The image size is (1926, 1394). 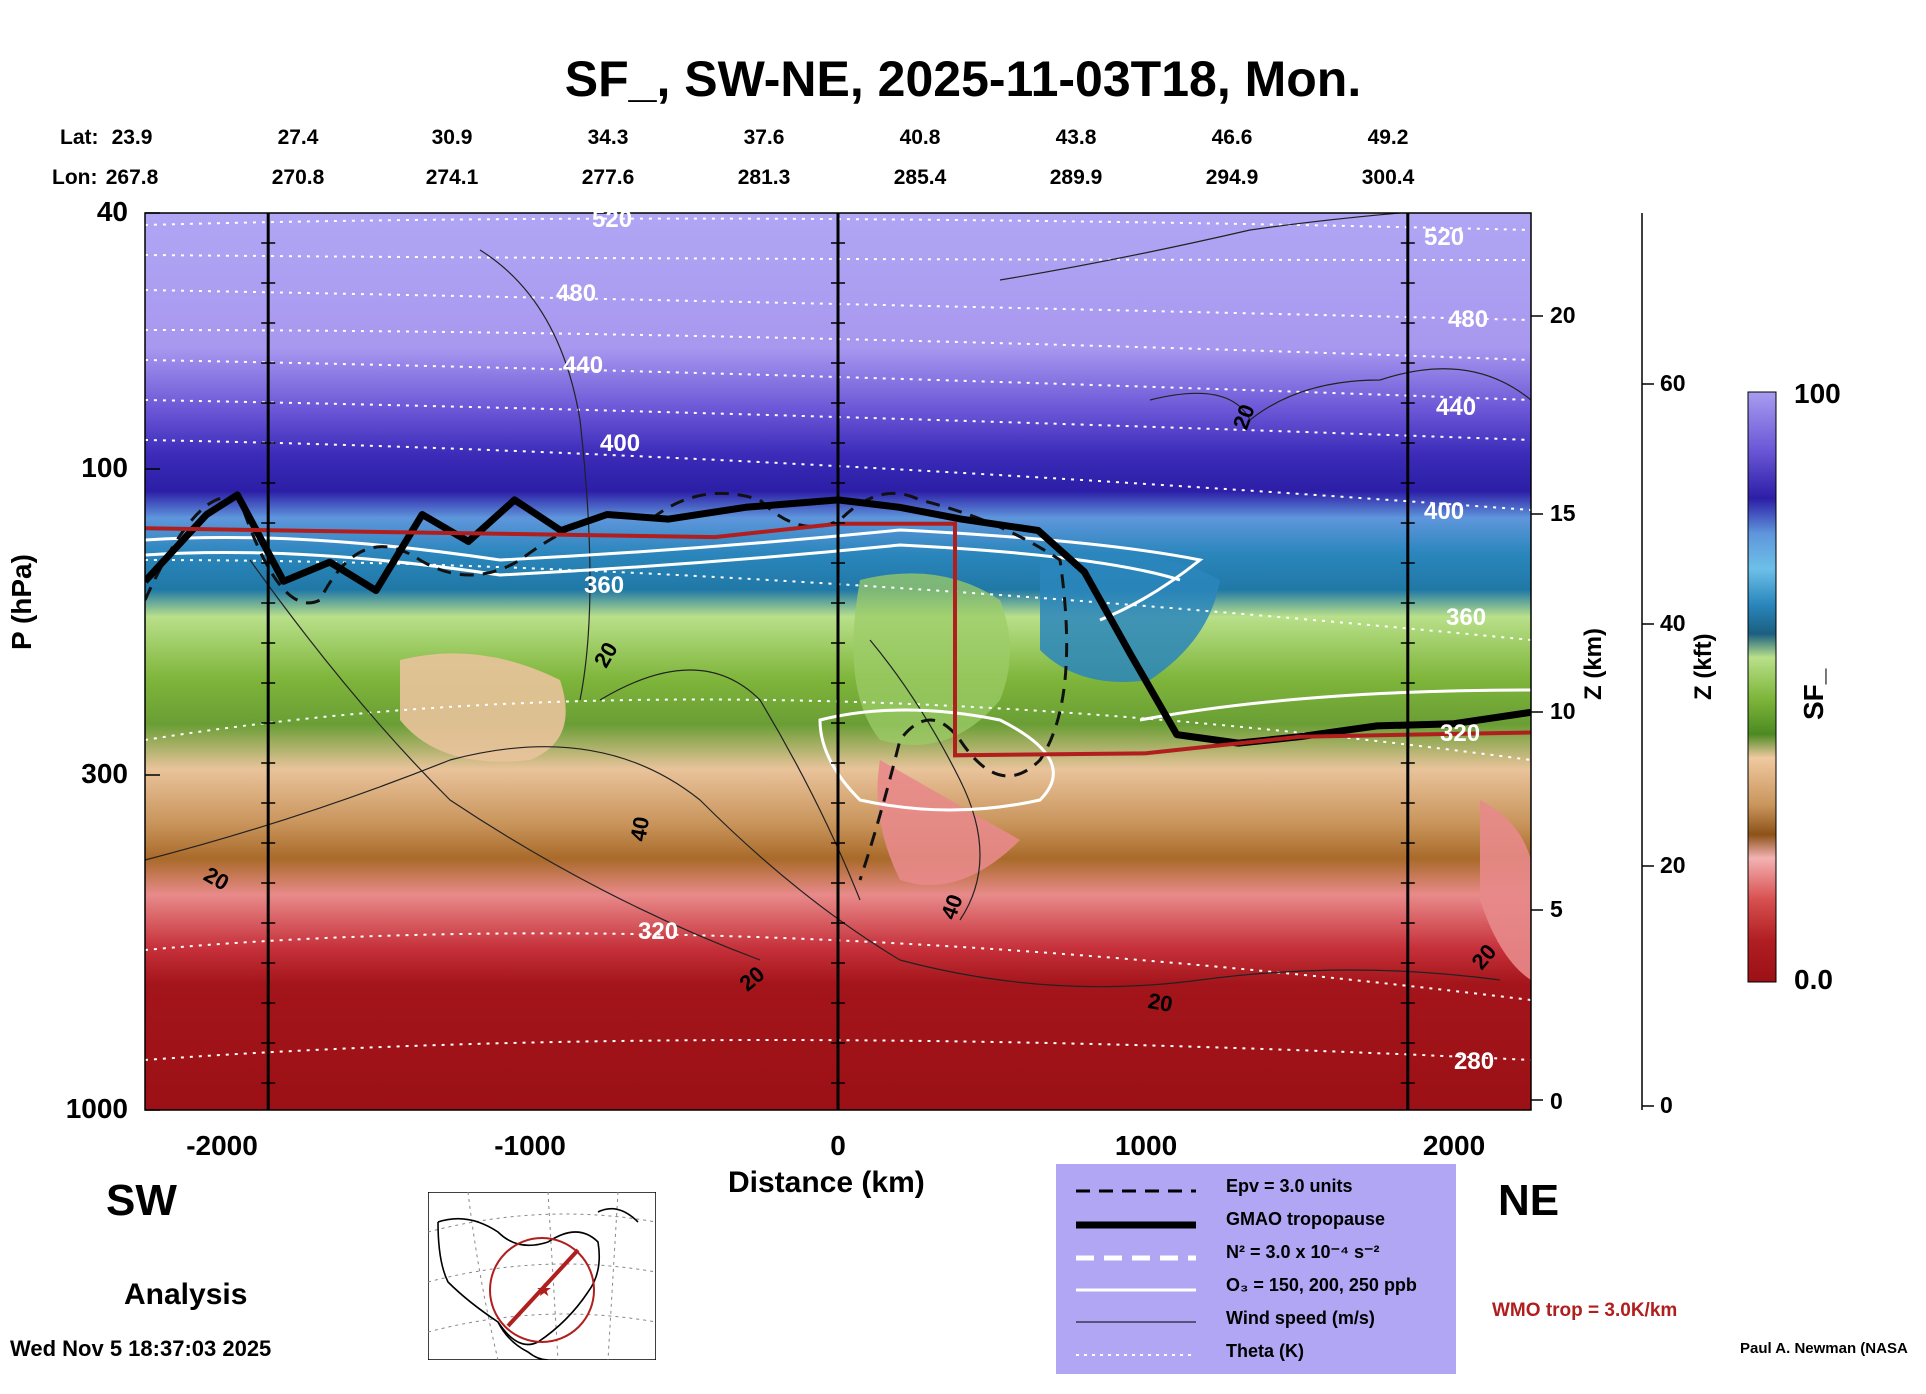 What do you see at coordinates (21, 602) in the screenshot?
I see `y-axis-label: P (hPa)` at bounding box center [21, 602].